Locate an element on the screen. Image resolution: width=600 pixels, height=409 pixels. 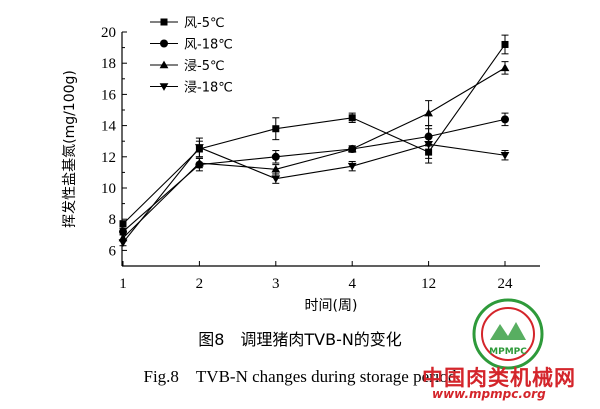
y-axis-title: 挥发性盐基氮(mg/100g) is located at coordinates (69, 149).